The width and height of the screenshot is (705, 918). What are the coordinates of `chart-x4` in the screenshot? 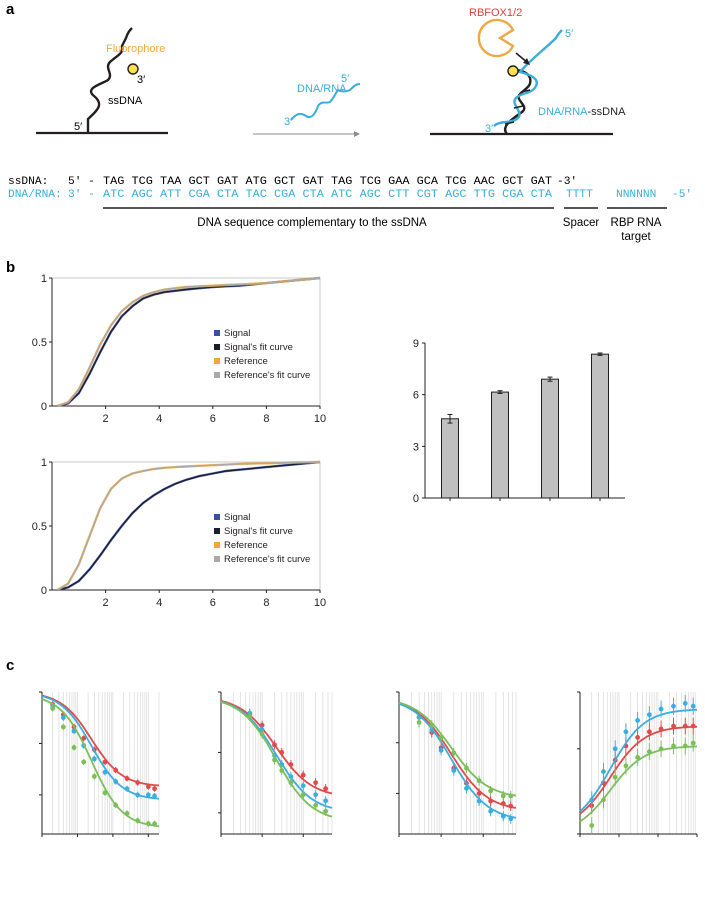 It's located at (637, 764).